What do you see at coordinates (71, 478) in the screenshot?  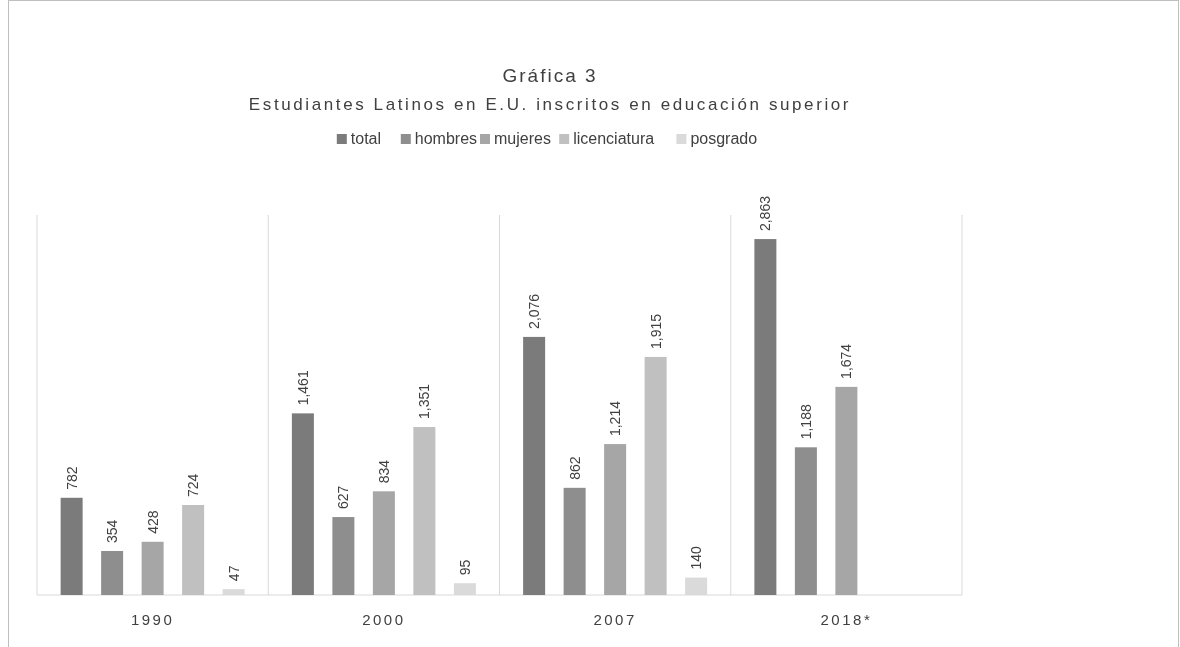 I see `data-label: 782` at bounding box center [71, 478].